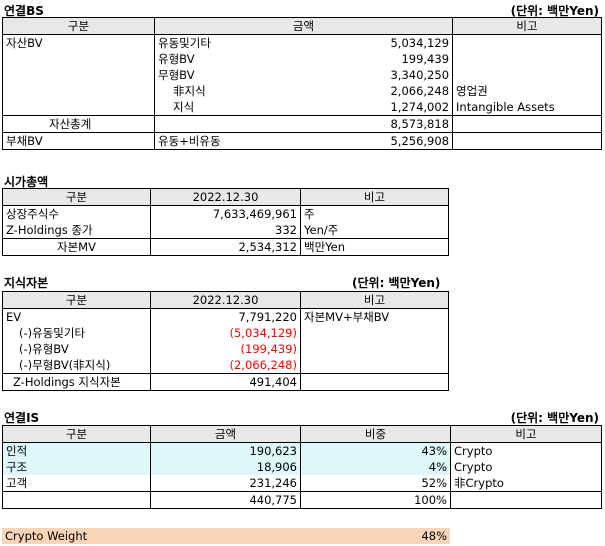 The width and height of the screenshot is (605, 546). Describe the element at coordinates (353, 42) in the screenshot. I see `bs-row-amount: 5,034,129` at that location.